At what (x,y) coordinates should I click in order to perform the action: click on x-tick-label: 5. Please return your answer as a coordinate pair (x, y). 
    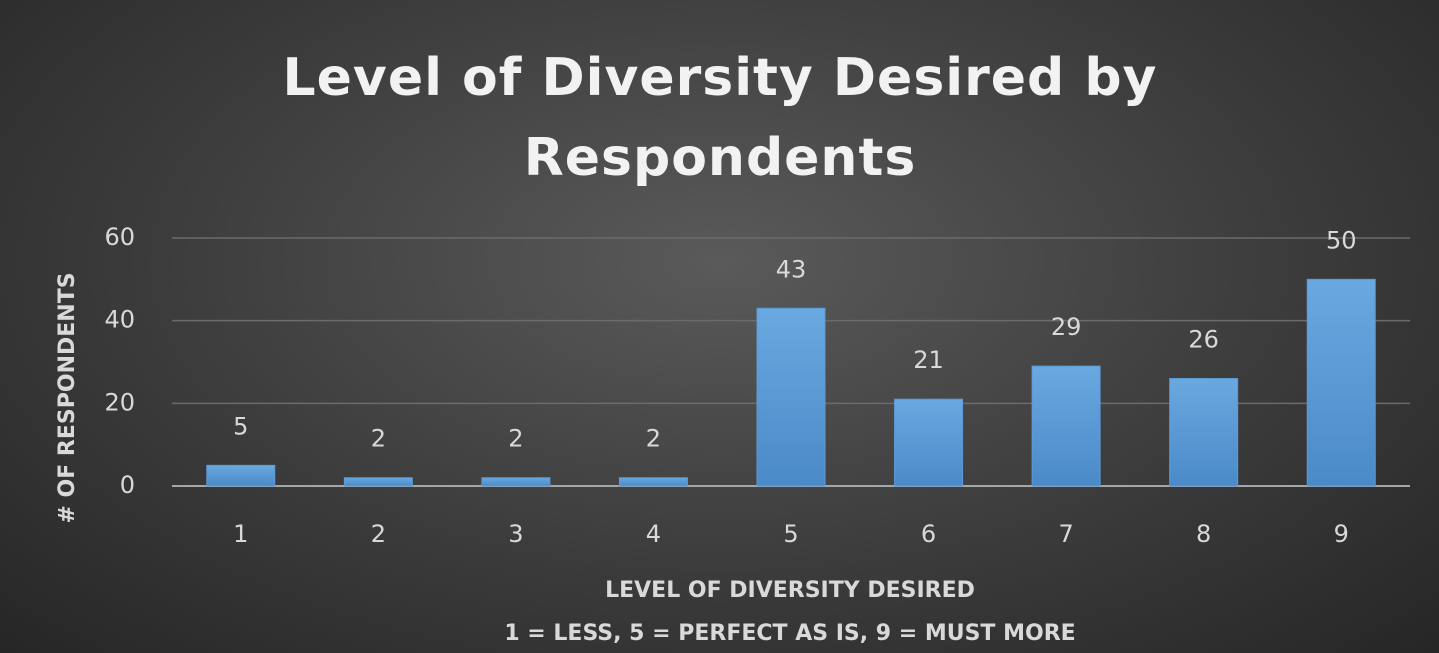
    Looking at the image, I should click on (790, 534).